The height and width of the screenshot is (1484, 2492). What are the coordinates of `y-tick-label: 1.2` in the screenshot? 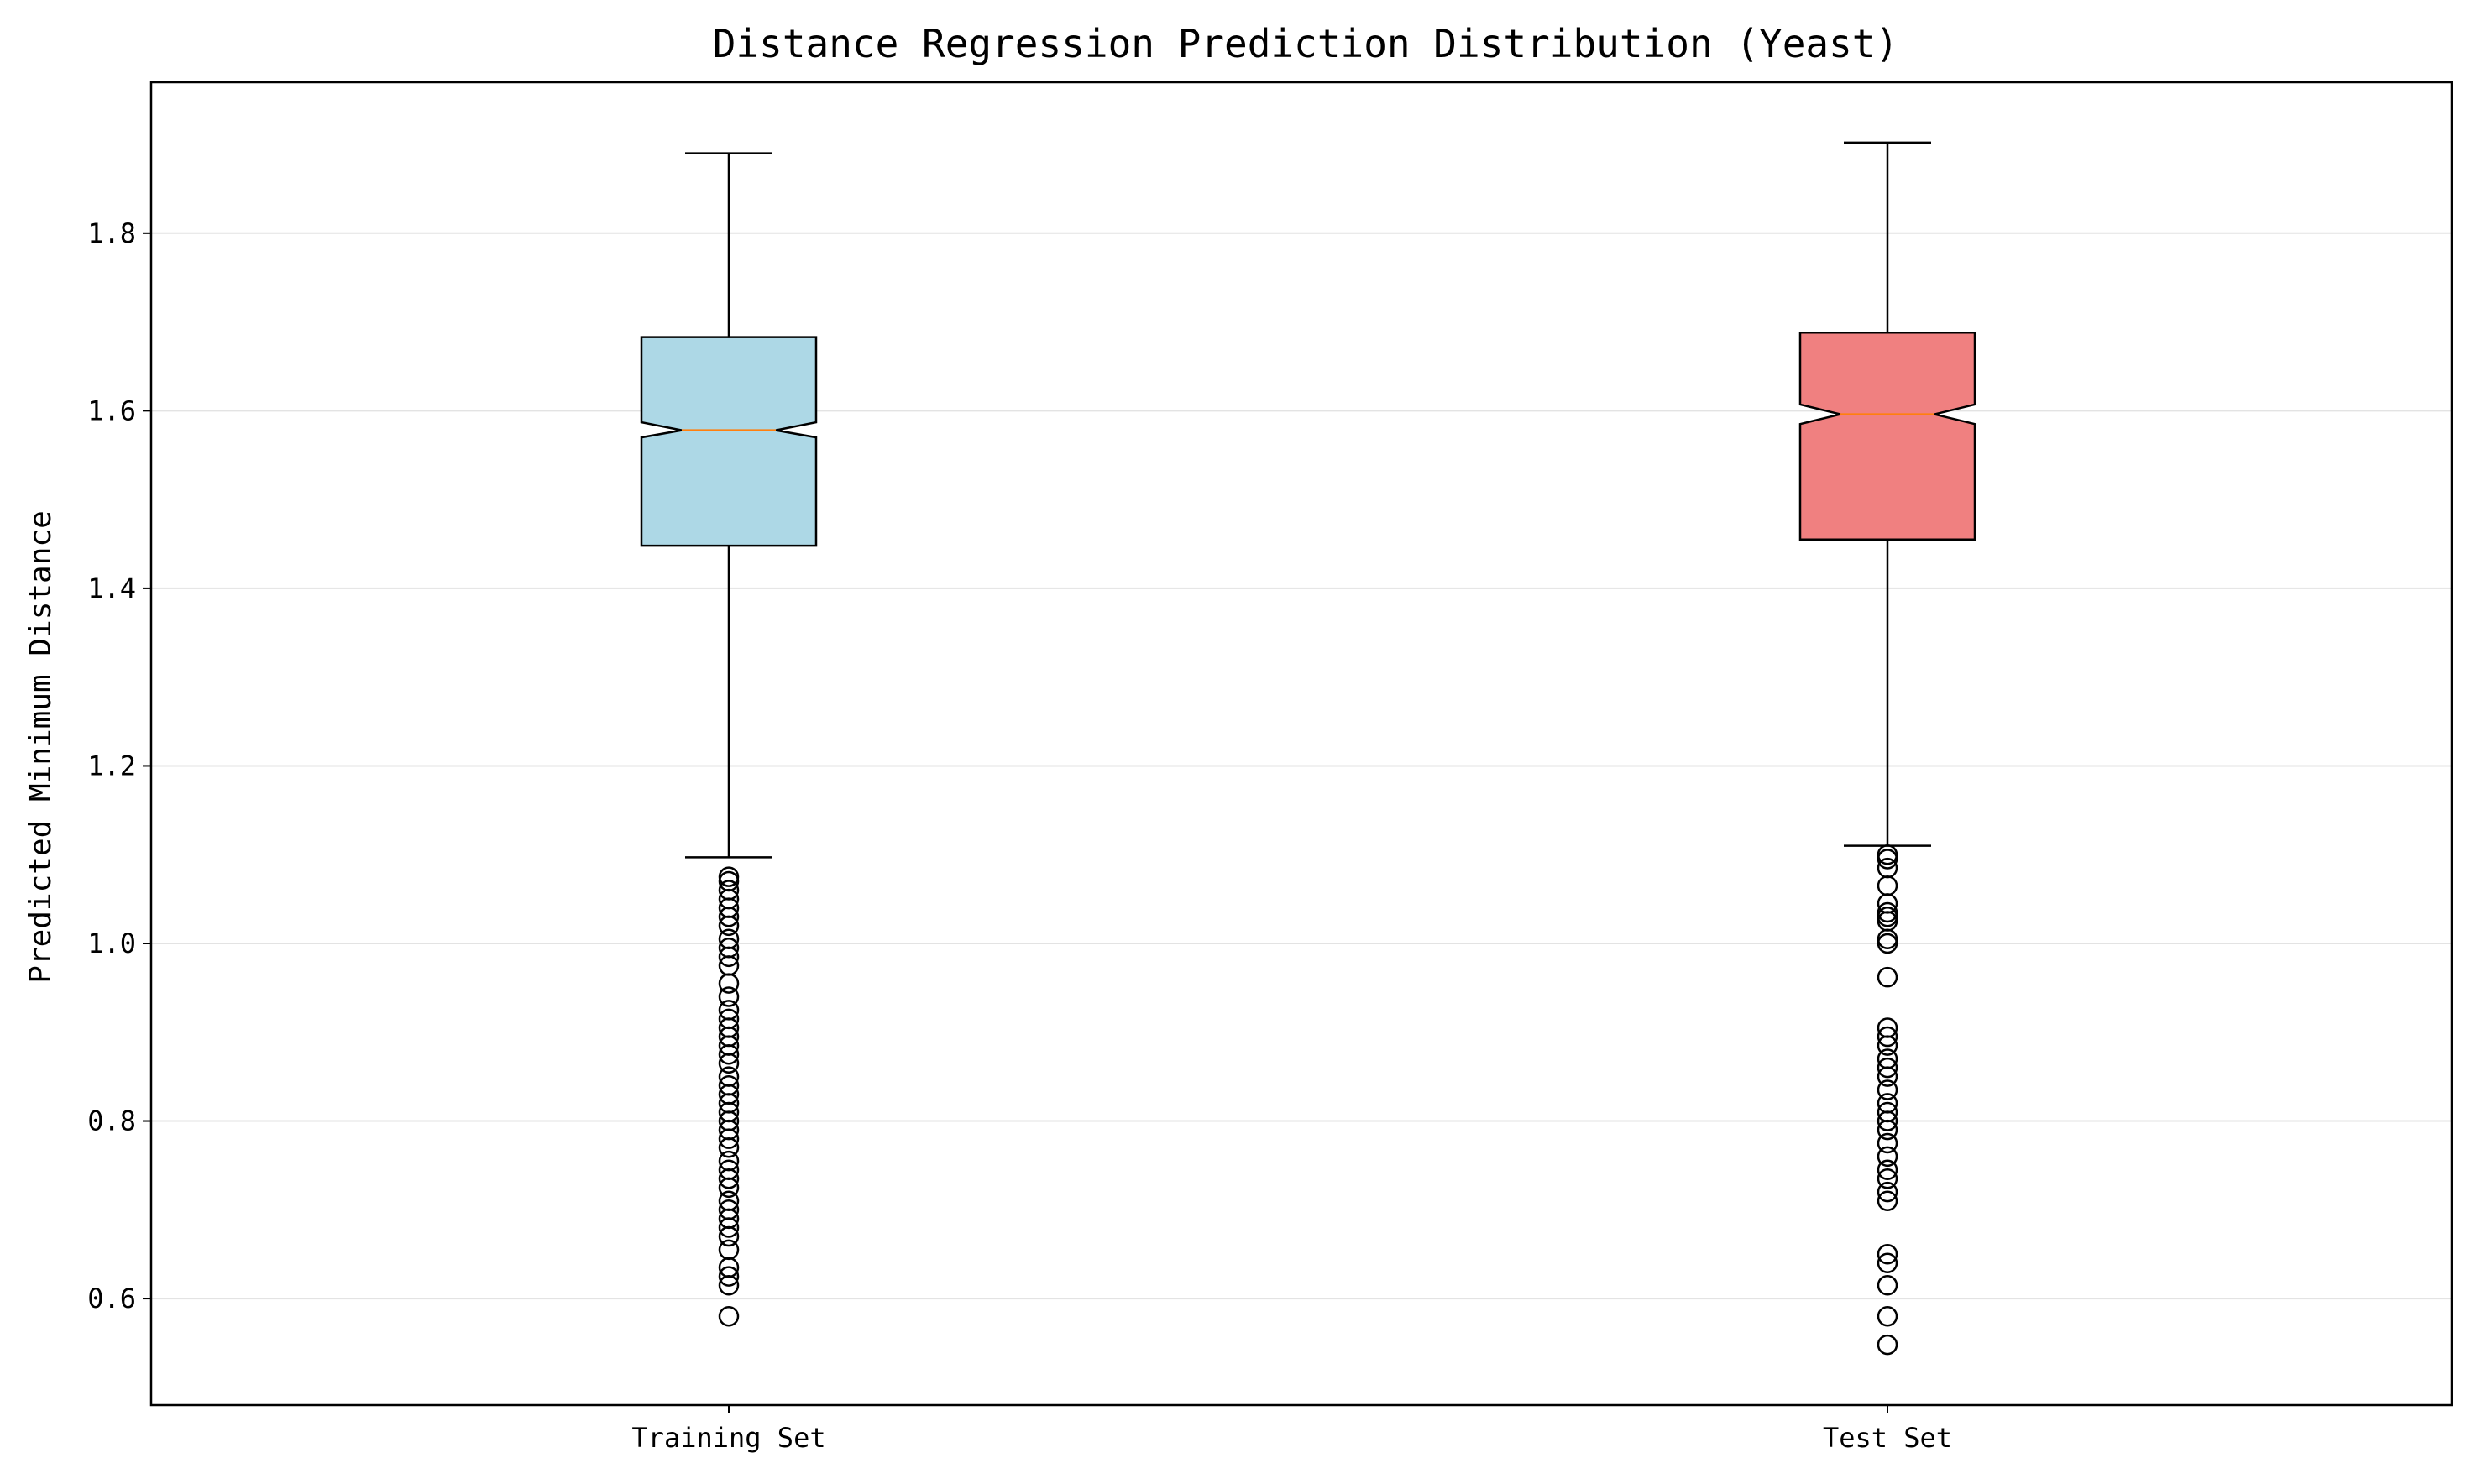 It's located at (112, 765).